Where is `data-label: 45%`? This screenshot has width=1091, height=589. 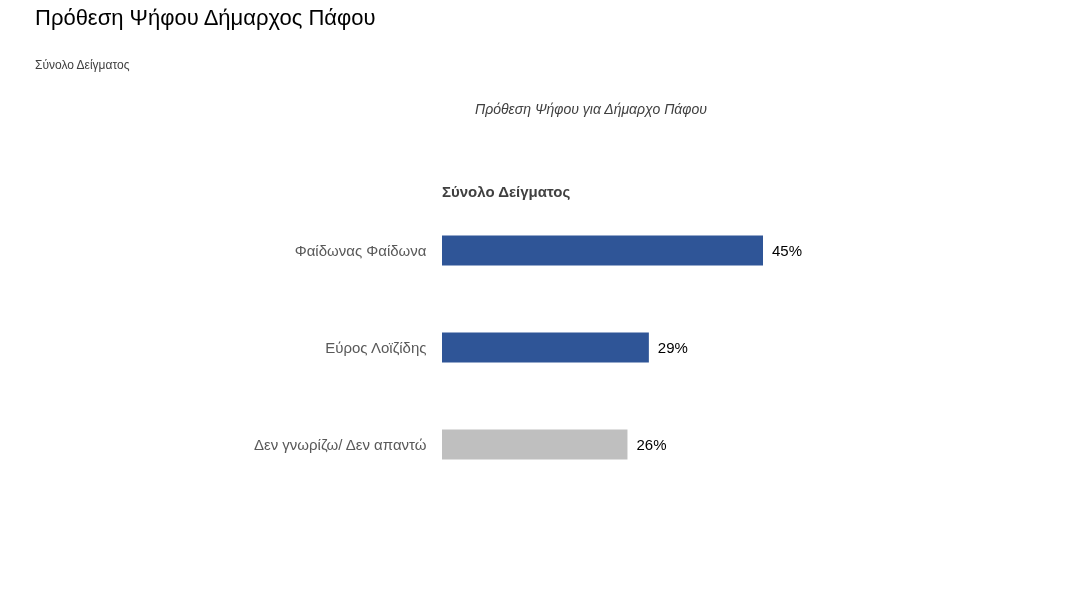 data-label: 45% is located at coordinates (787, 250).